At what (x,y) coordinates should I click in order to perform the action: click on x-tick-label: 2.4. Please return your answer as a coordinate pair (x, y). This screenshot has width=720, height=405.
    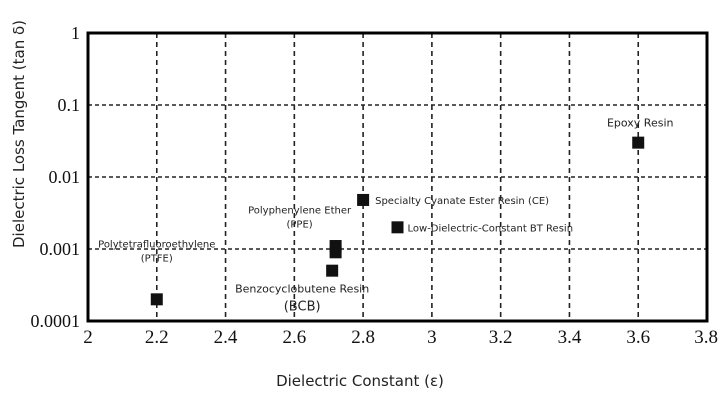
    Looking at the image, I should click on (226, 337).